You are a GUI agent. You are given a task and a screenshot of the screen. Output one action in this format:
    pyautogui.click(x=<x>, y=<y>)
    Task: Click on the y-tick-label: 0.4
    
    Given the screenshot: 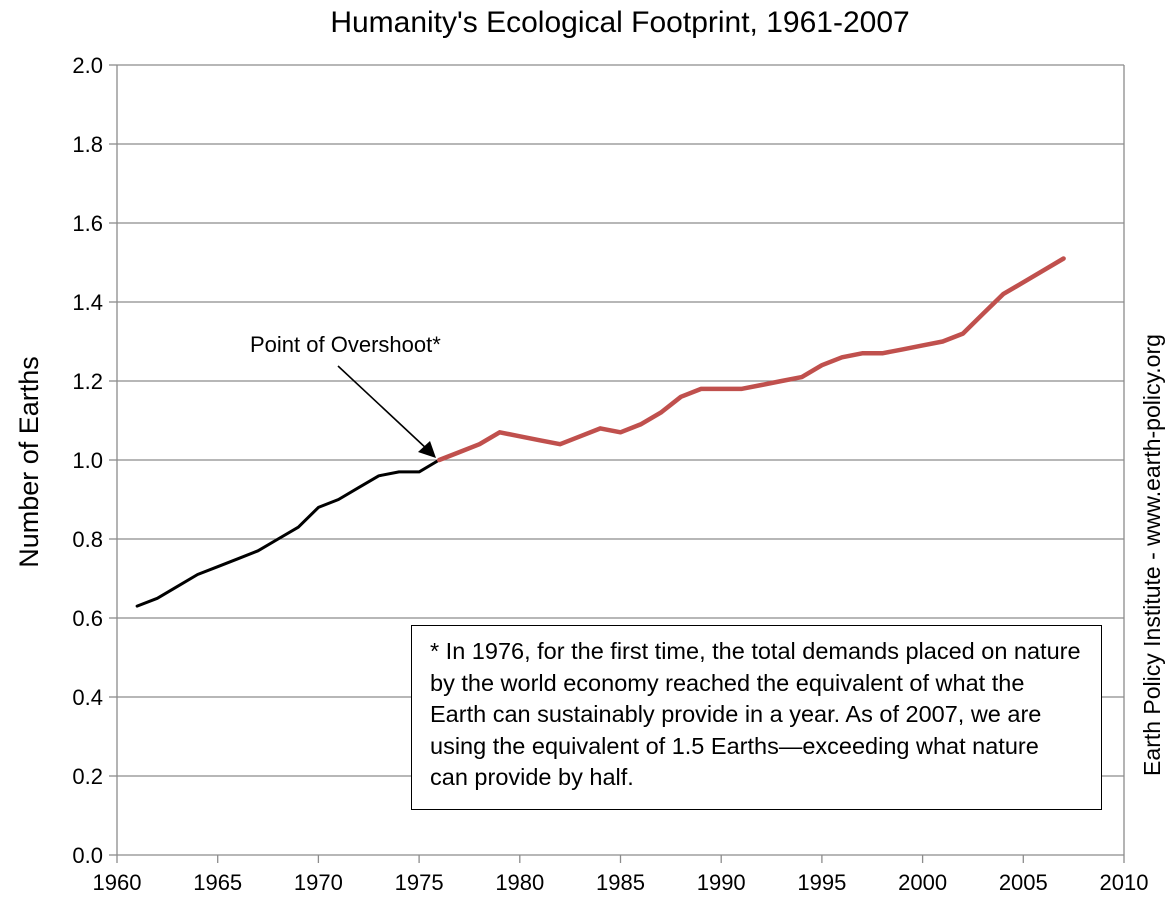 What is the action you would take?
    pyautogui.click(x=87, y=697)
    